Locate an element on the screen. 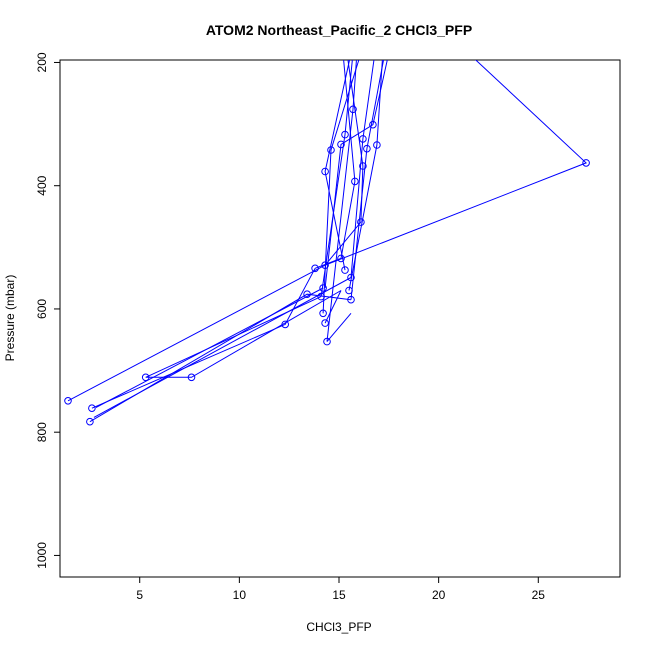  y-tick-label: 800 is located at coordinates (42, 432).